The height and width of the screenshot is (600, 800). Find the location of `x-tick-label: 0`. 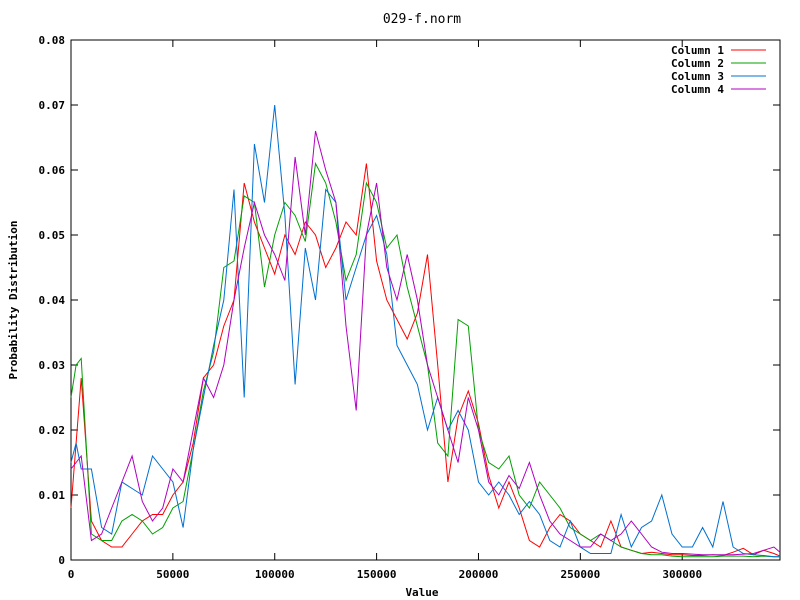

x-tick-label: 0 is located at coordinates (71, 574).